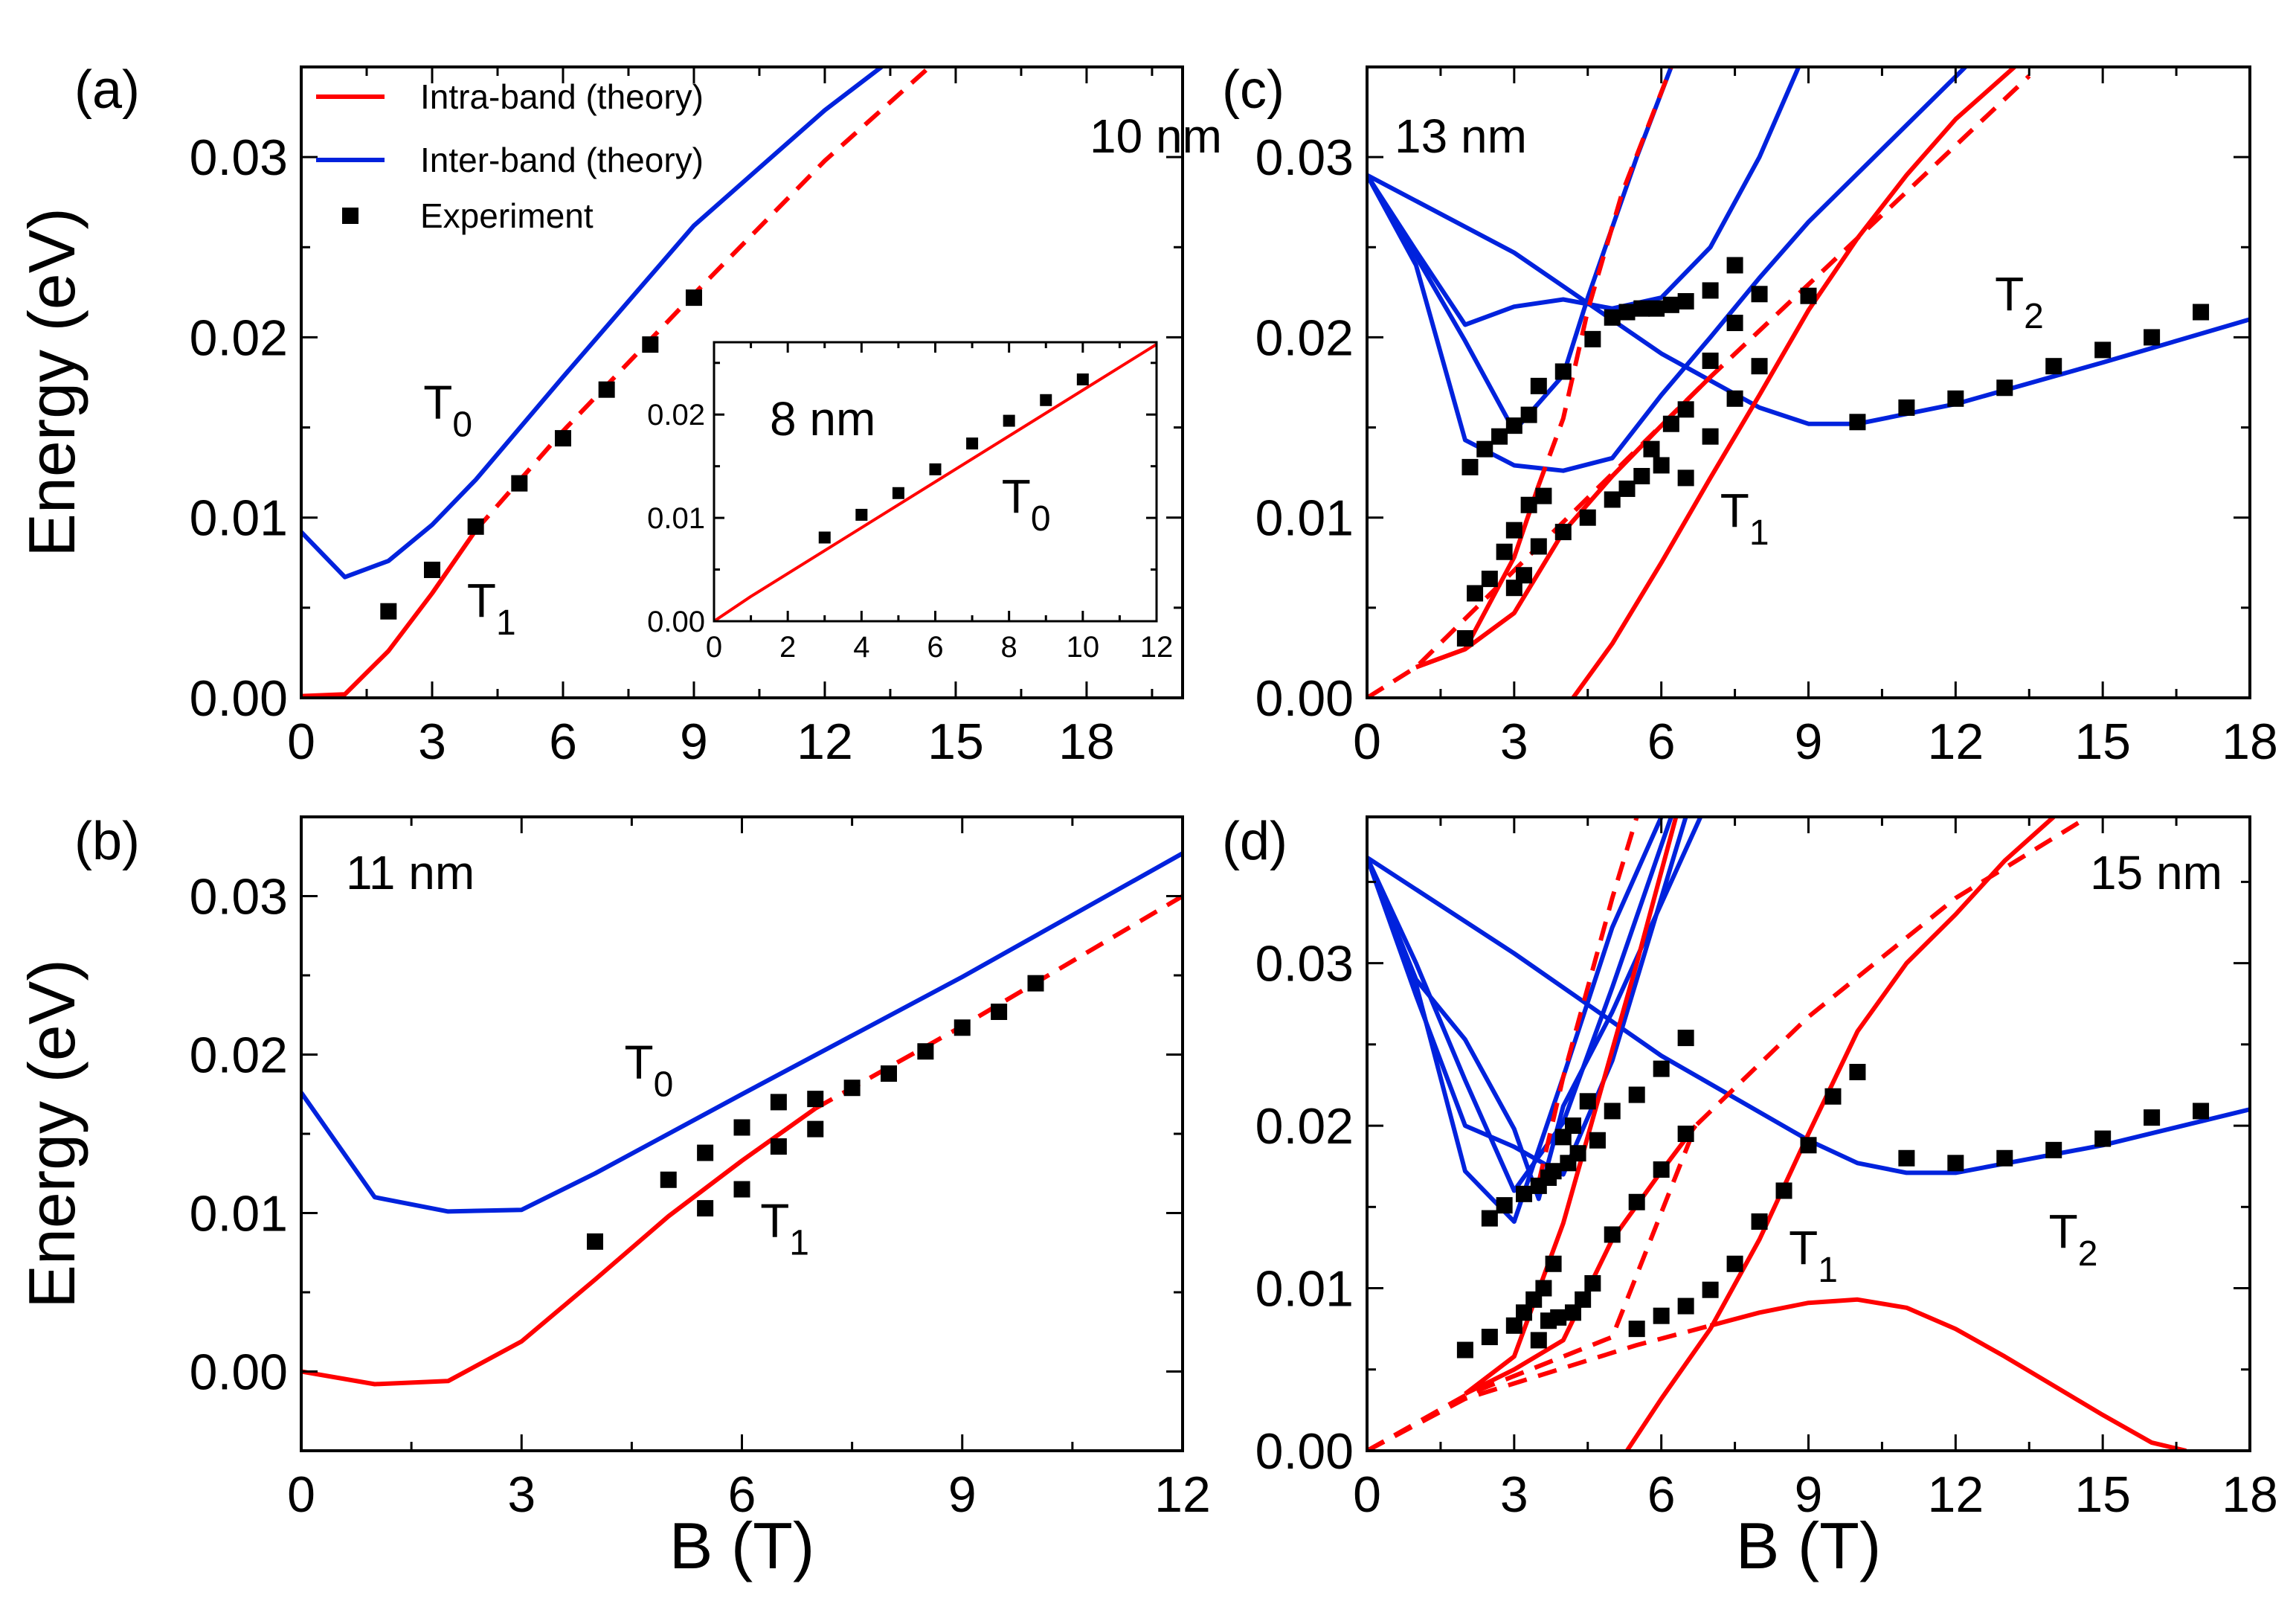  What do you see at coordinates (935, 647) in the screenshot?
I see `a-inset-xtick-label-3: 6` at bounding box center [935, 647].